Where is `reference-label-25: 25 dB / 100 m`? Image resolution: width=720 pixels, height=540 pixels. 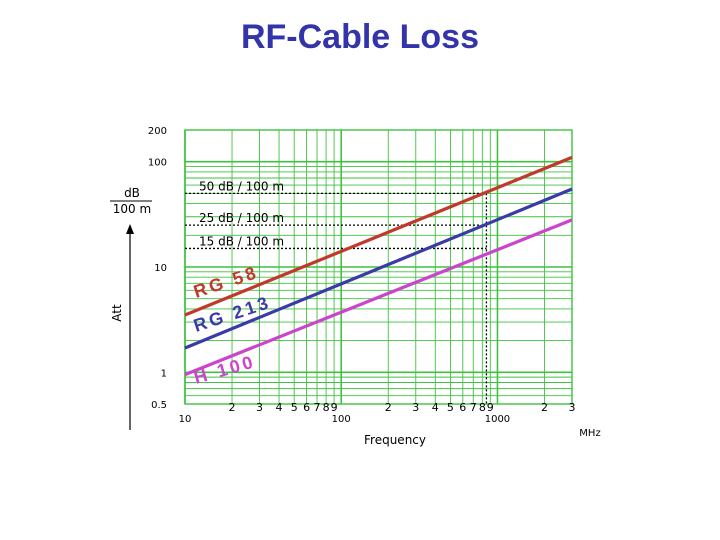 reference-label-25: 25 dB / 100 m is located at coordinates (241, 218).